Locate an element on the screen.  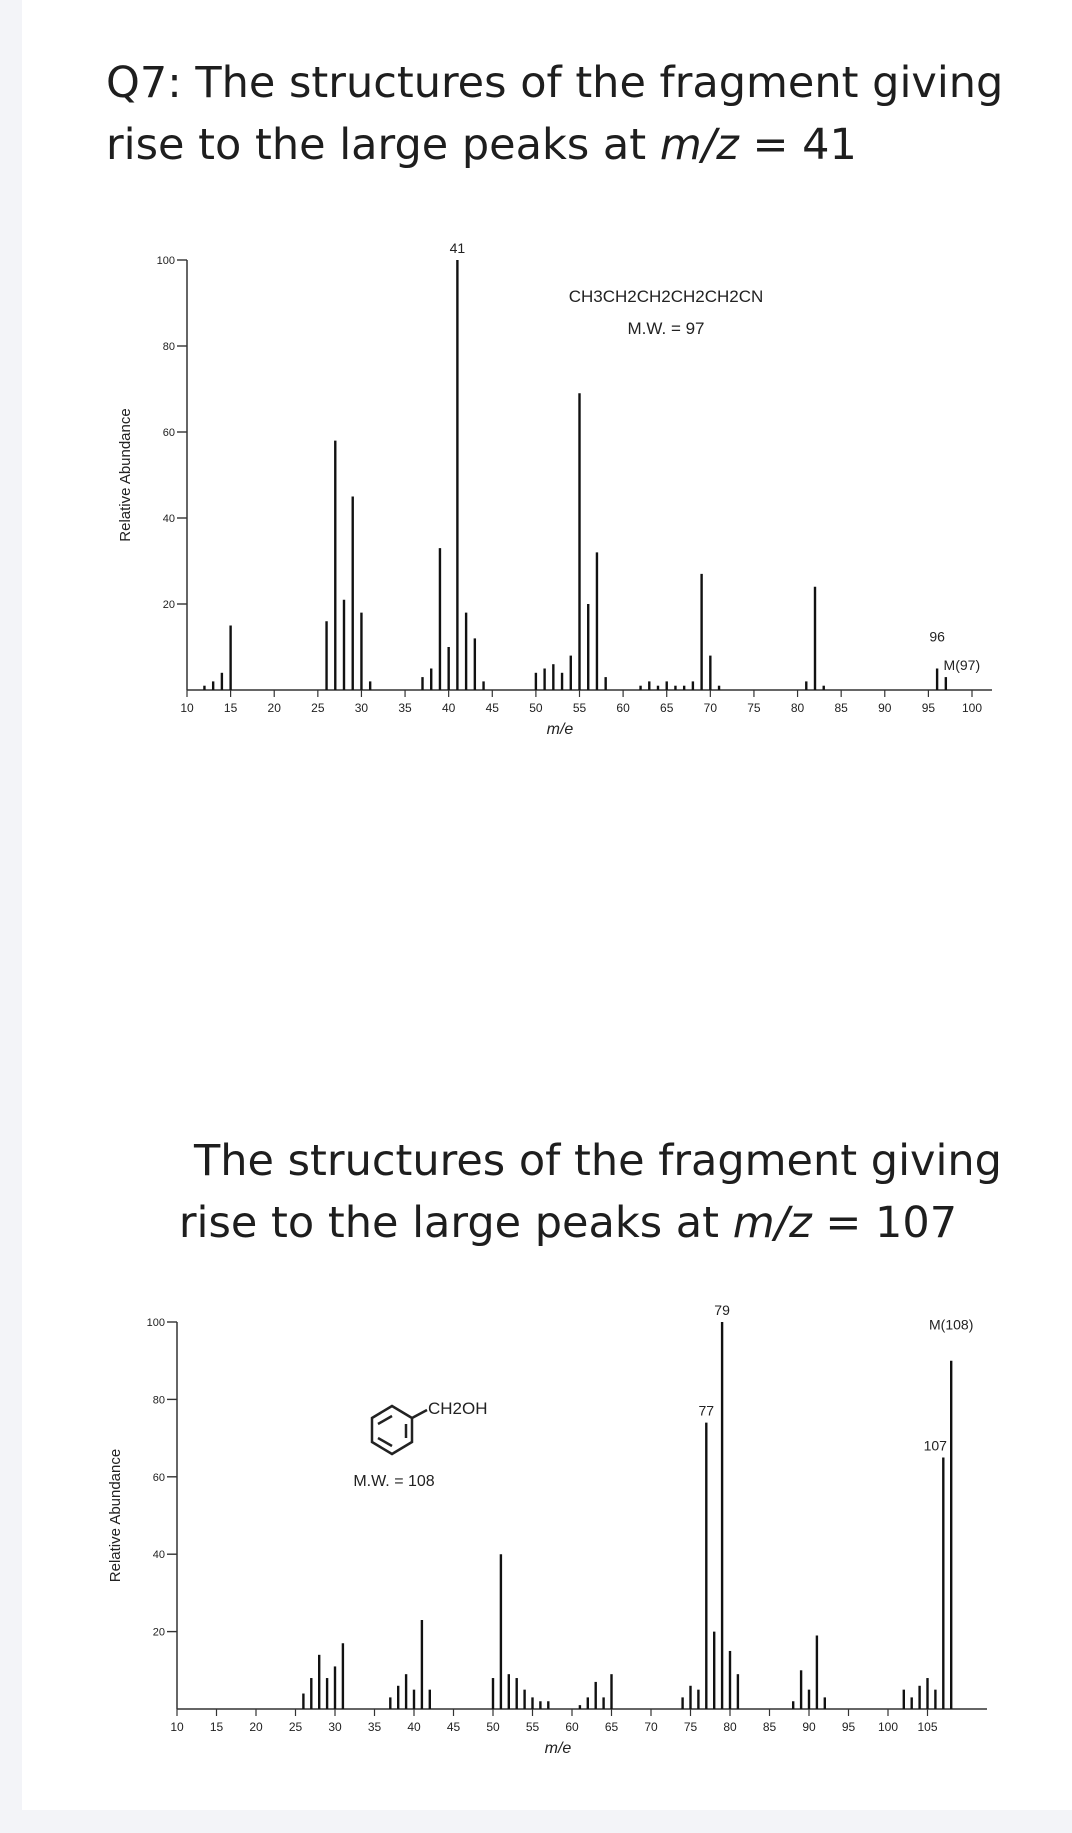
peak-label: M(108) is located at coordinates (951, 1325).